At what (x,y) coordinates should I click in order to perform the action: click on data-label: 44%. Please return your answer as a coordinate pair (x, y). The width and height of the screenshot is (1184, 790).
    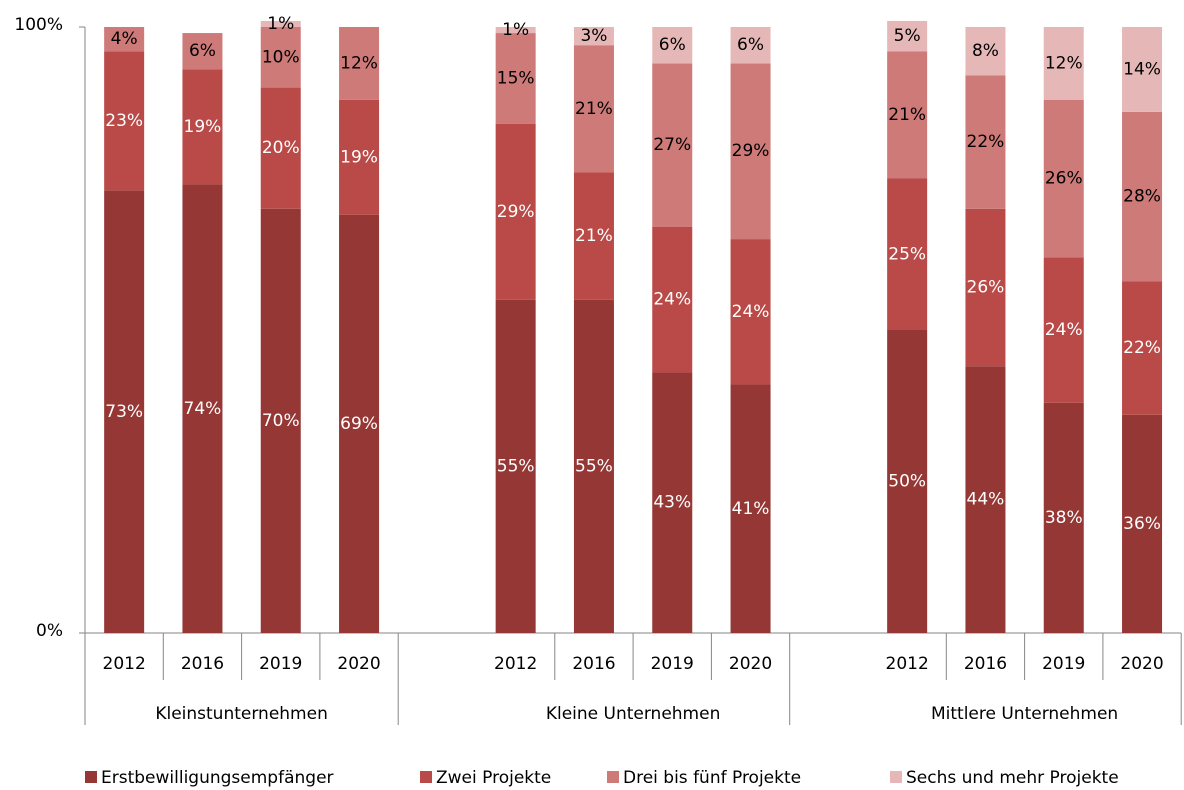
    Looking at the image, I should click on (986, 500).